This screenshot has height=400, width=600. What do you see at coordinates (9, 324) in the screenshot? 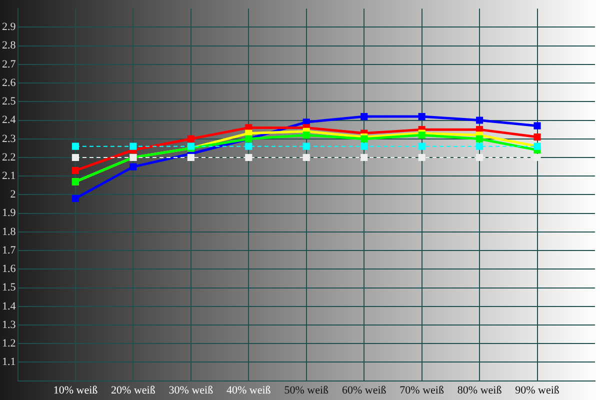
I see `y-tick-label: 1.3` at bounding box center [9, 324].